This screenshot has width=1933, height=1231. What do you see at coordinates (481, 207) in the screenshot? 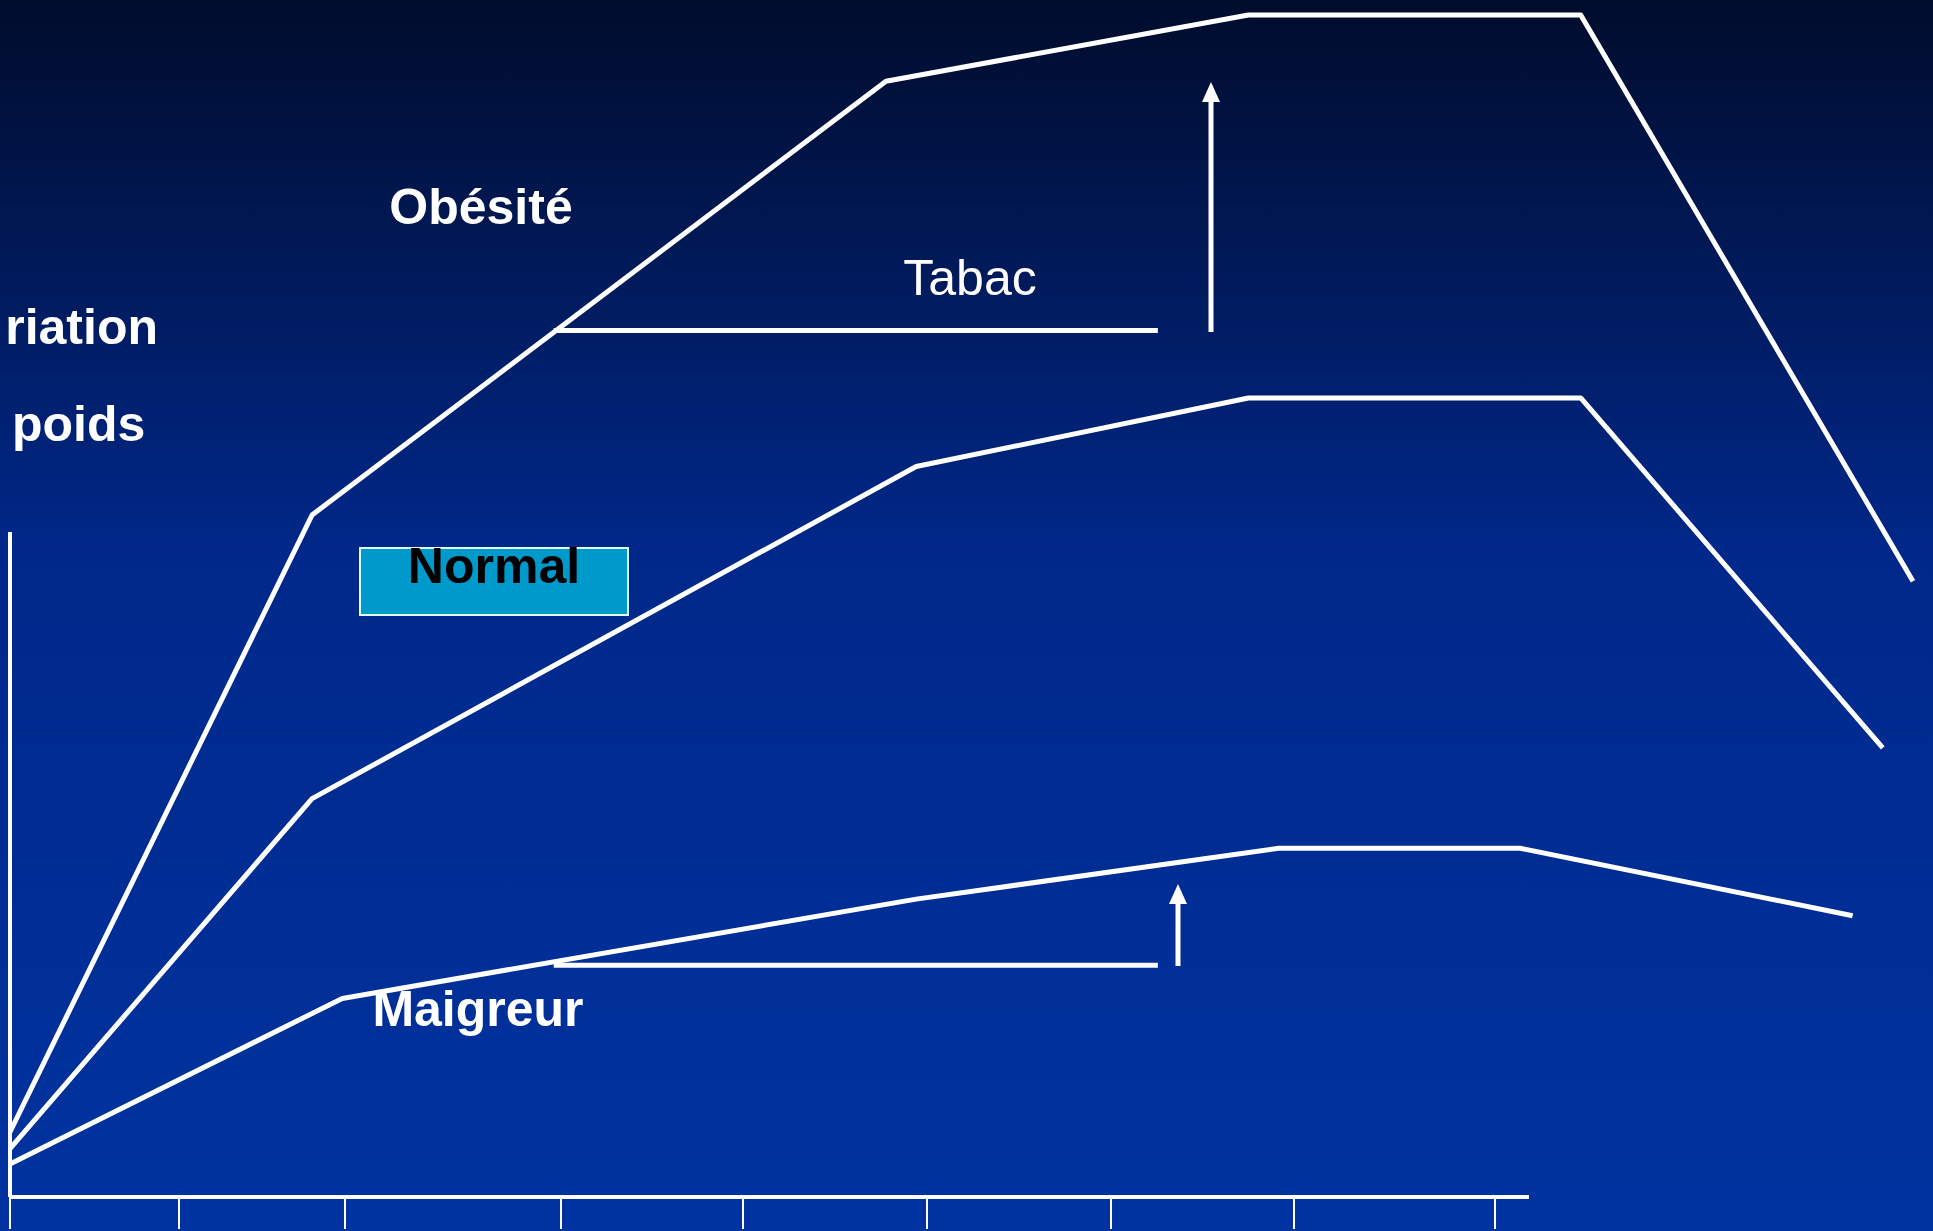
I see `series-label: Obésité` at bounding box center [481, 207].